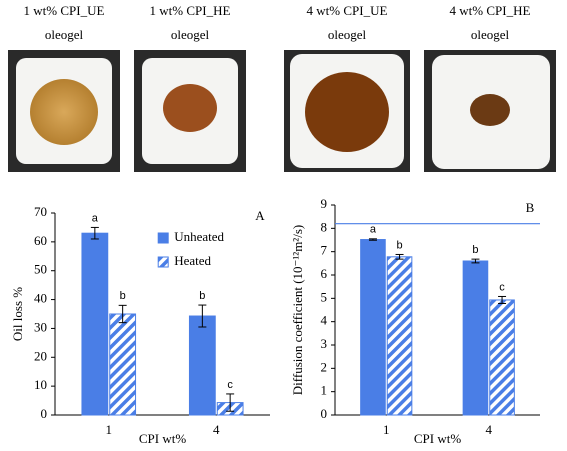  What do you see at coordinates (40, 211) in the screenshot?
I see `y-tick-label: 70` at bounding box center [40, 211].